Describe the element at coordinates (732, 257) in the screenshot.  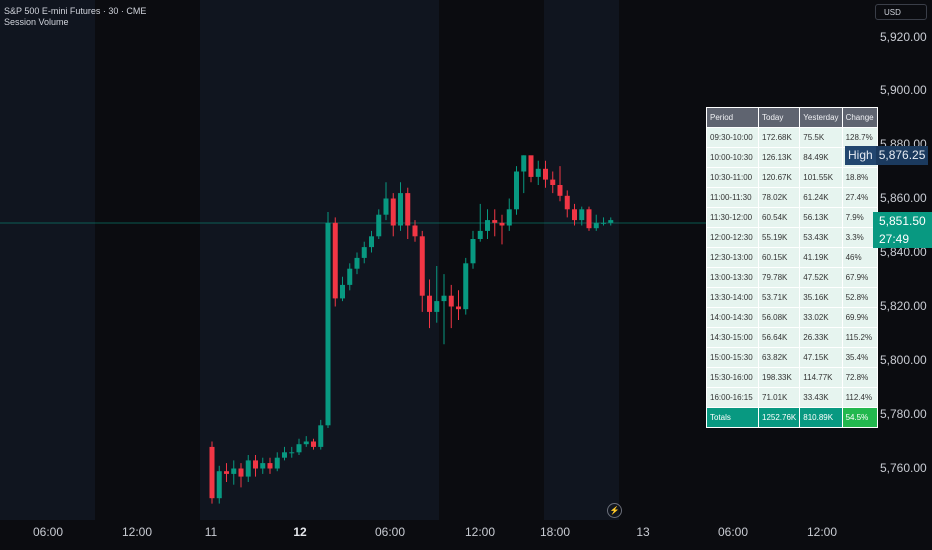
I see `cell-period: 12:30-13:00` at that location.